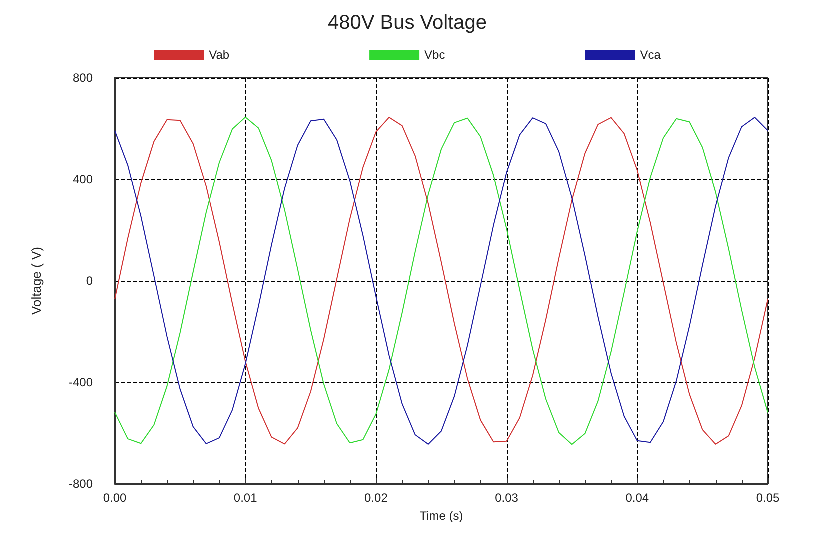 This screenshot has height=548, width=815. What do you see at coordinates (651, 55) in the screenshot?
I see `legend-label: Vca` at bounding box center [651, 55].